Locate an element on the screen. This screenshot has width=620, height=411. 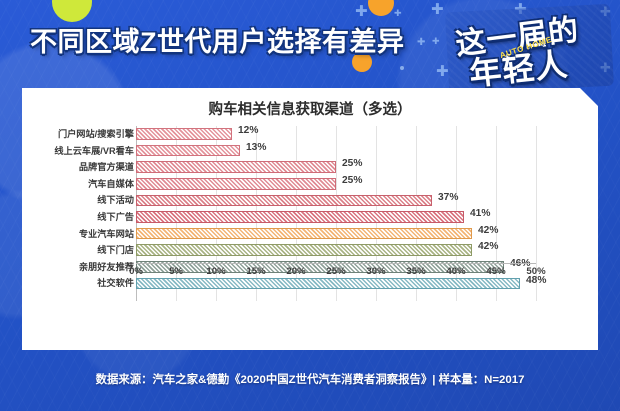
bar-row: 37% is located at coordinates (336, 200).